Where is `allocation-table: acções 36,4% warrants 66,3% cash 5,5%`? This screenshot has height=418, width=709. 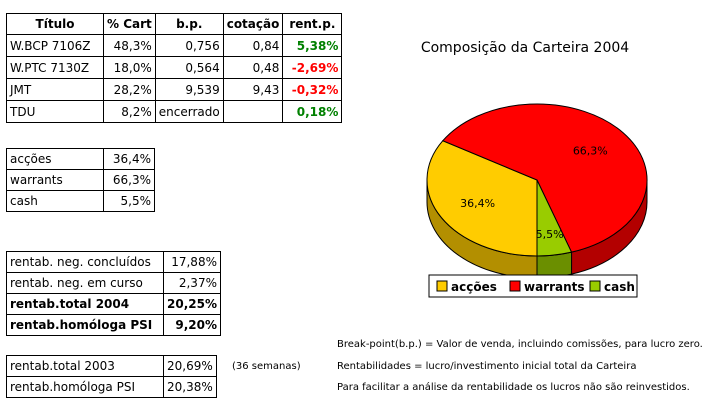
allocation-table: acções 36,4% warrants 66,3% cash 5,5% is located at coordinates (80, 180).